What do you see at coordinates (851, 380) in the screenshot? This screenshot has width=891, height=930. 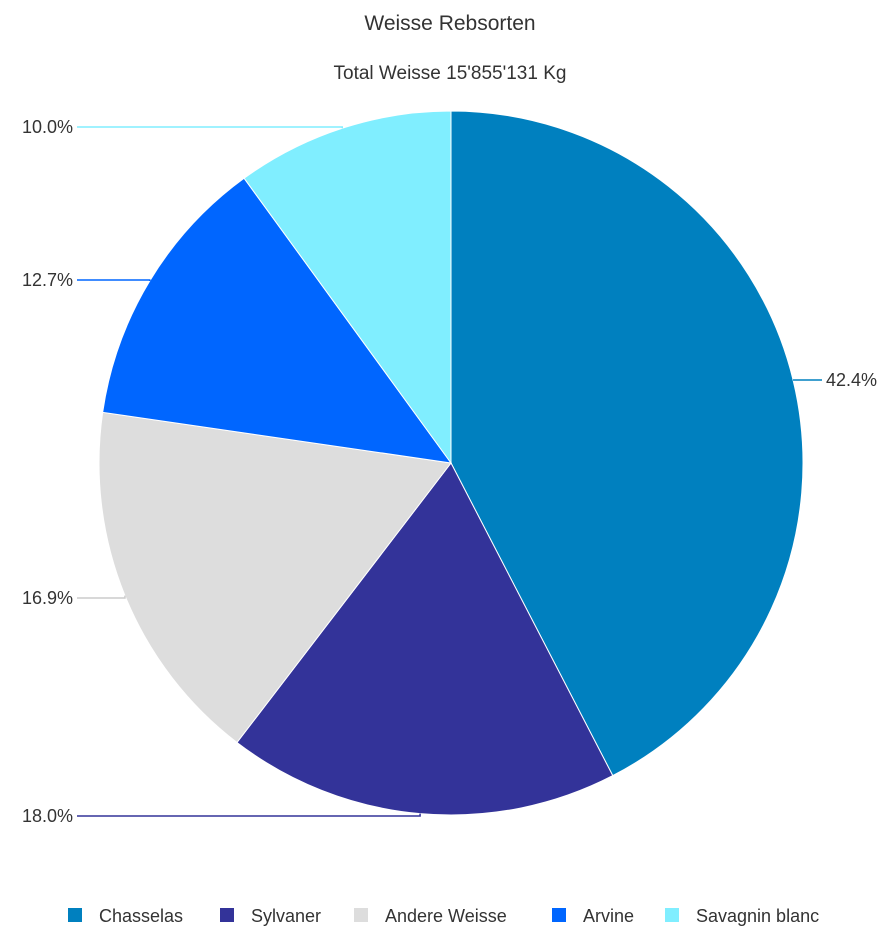 I see `slice-label-chasselas: 42.4%` at bounding box center [851, 380].